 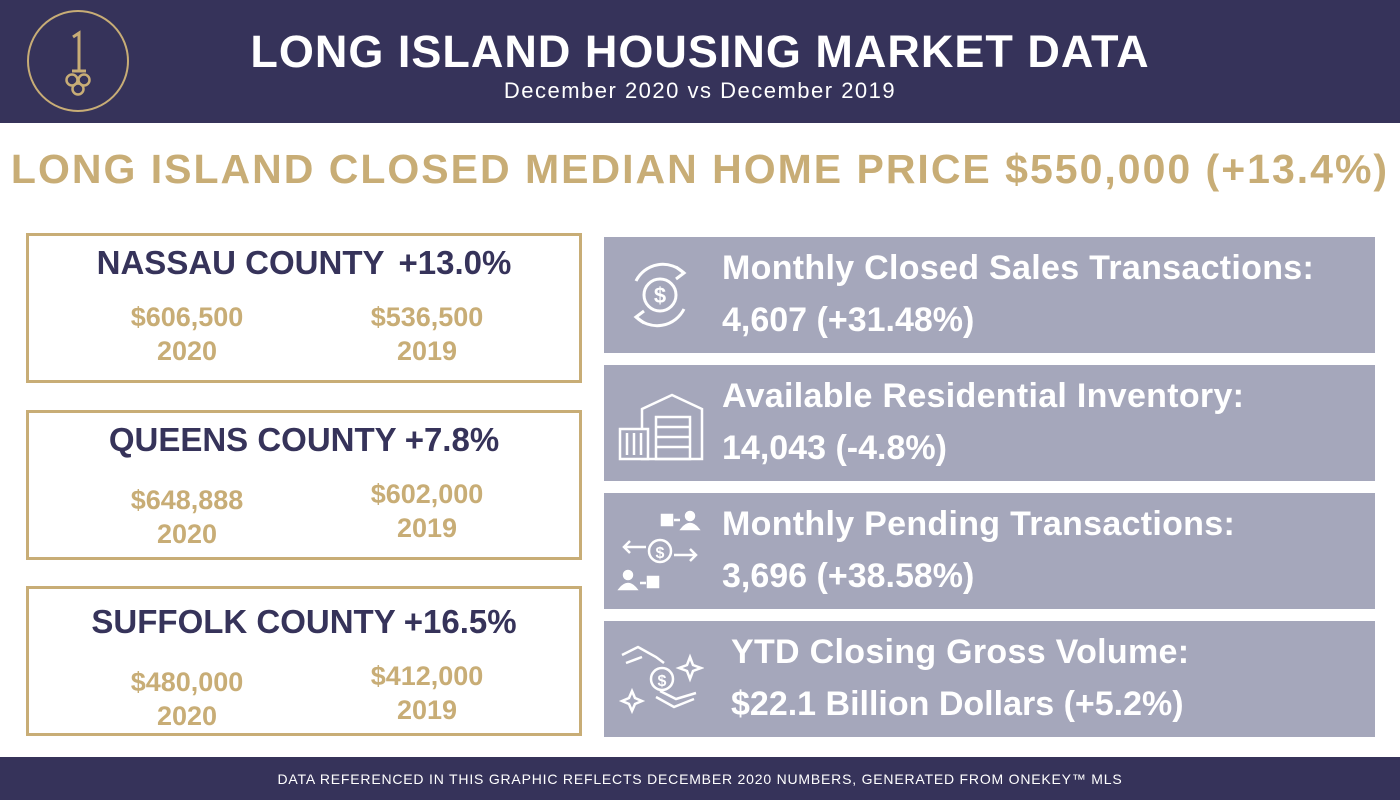 What do you see at coordinates (960, 652) in the screenshot?
I see `stat-label: YTD Closing Gross Volume:` at bounding box center [960, 652].